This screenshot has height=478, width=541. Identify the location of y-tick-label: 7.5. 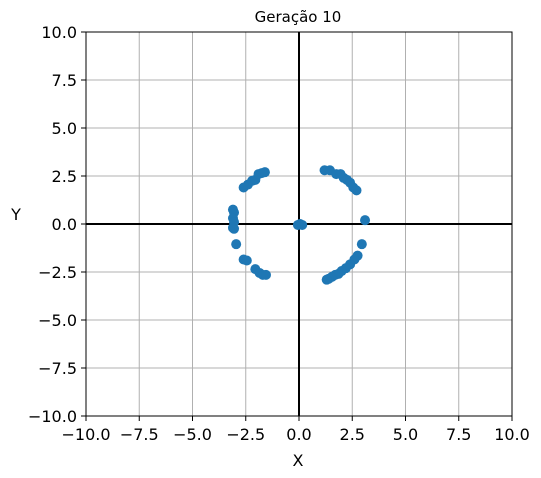
(64, 80).